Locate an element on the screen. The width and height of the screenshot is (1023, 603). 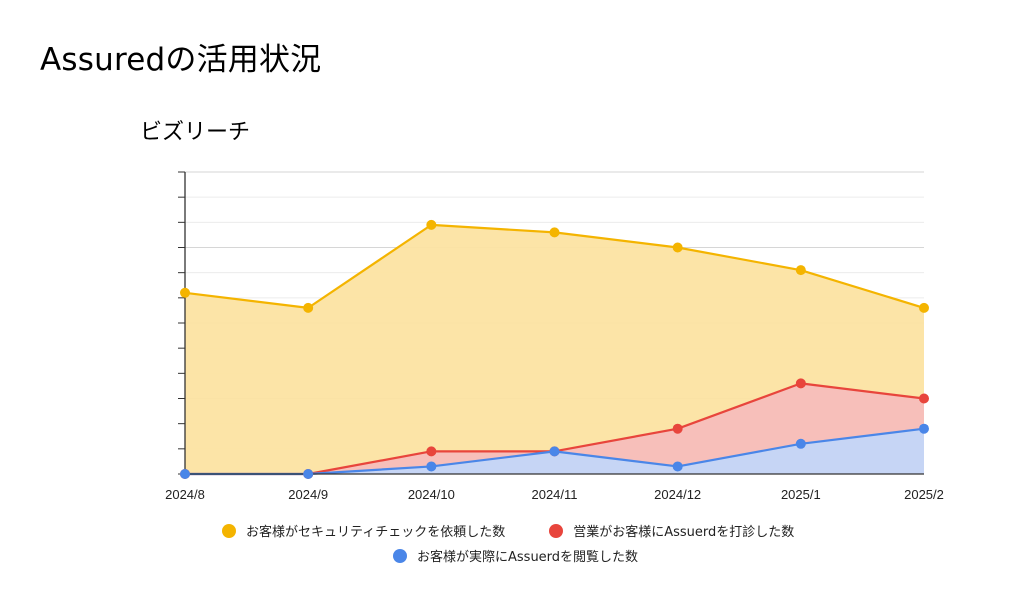
legend-item-sales-proposal: 営業がお客様にAssuerdを打診した数 is located at coordinates (671, 530).